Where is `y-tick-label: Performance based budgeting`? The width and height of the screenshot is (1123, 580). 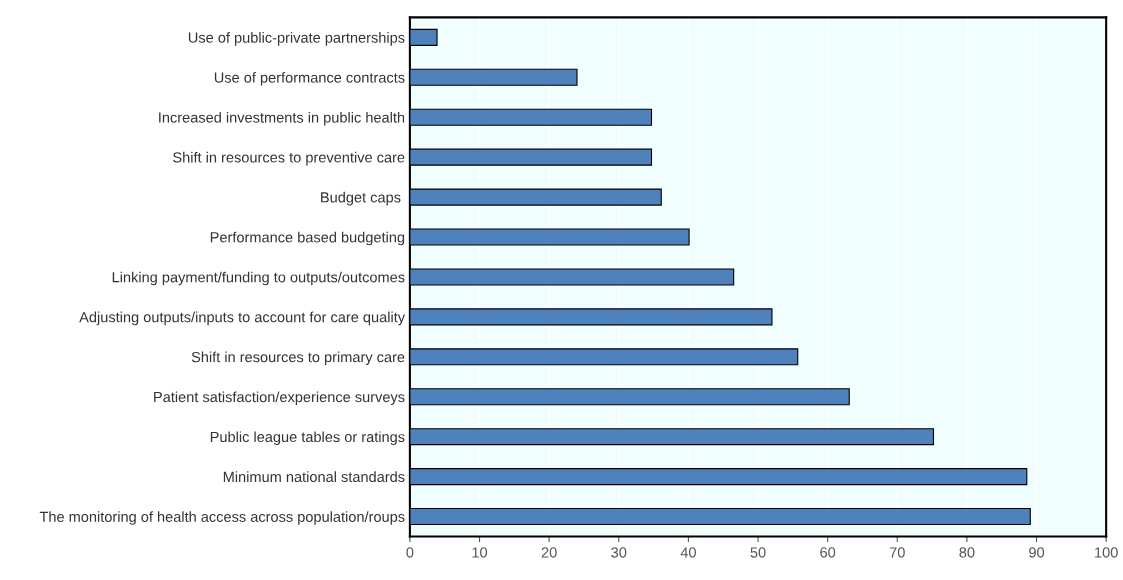 y-tick-label: Performance based budgeting is located at coordinates (307, 238).